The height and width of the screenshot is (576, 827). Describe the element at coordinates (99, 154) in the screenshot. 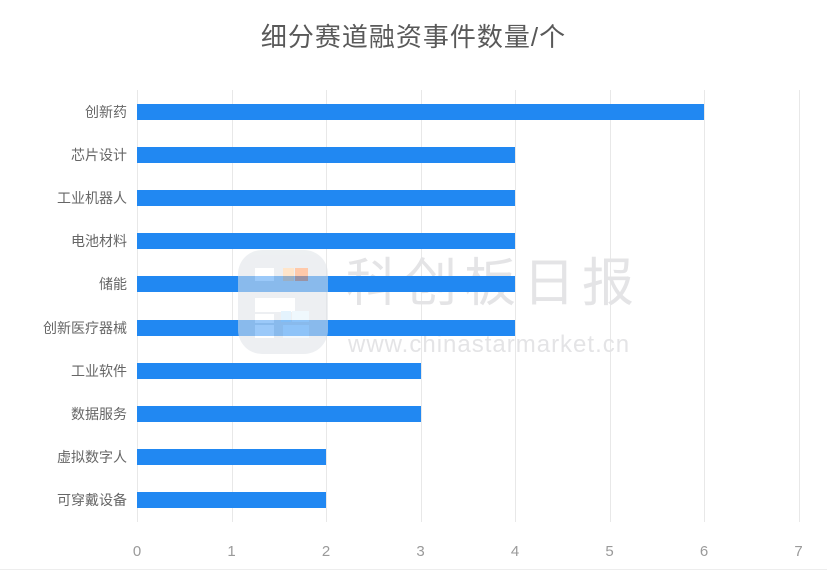

I see `category-label: 芯片设计` at that location.